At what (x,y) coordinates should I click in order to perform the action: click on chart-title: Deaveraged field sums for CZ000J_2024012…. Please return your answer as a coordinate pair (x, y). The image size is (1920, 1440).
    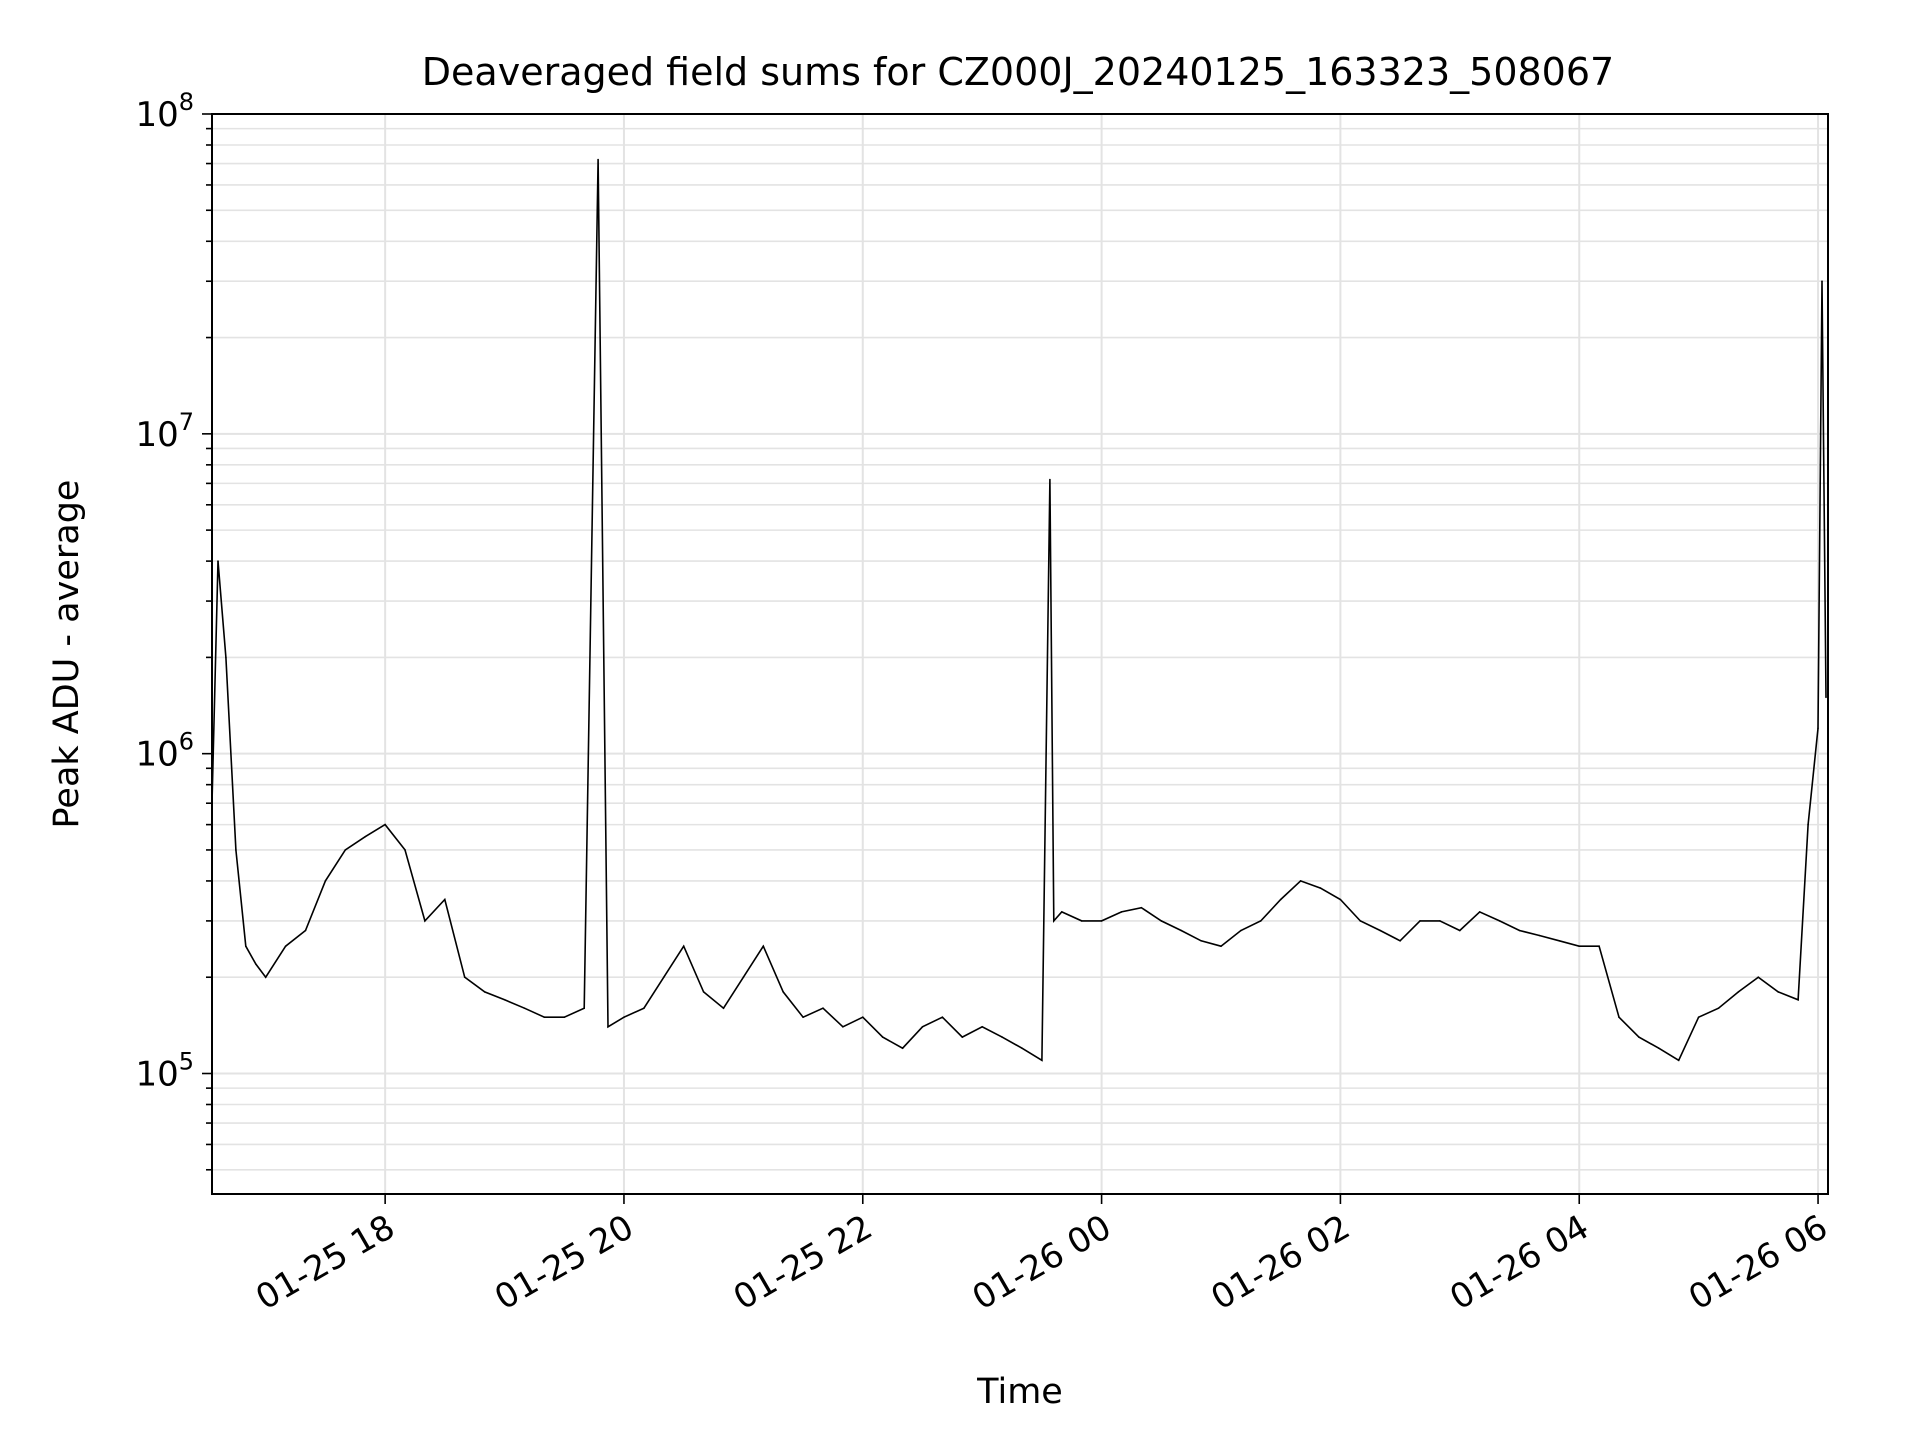
    Looking at the image, I should click on (1018, 72).